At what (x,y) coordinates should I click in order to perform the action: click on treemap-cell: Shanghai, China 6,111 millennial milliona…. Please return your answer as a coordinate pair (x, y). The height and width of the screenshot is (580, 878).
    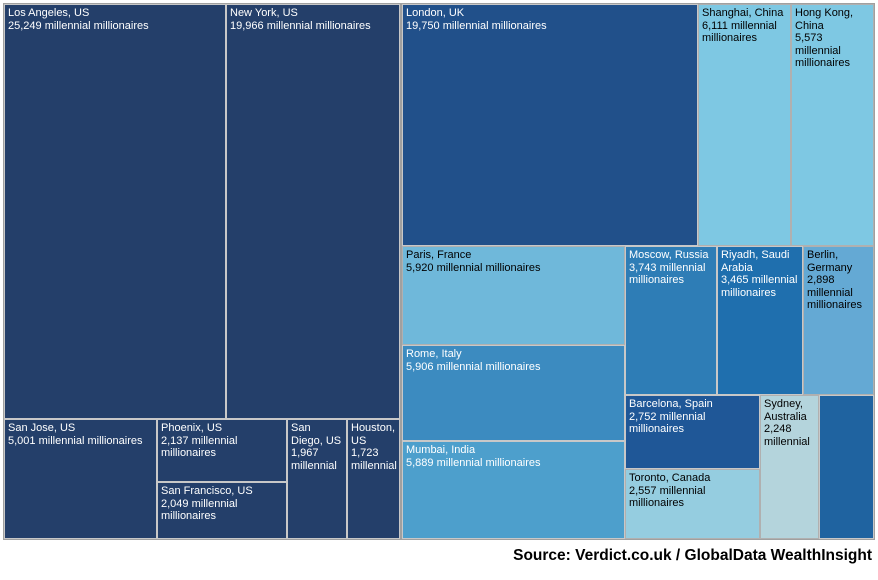
    Looking at the image, I should click on (744, 125).